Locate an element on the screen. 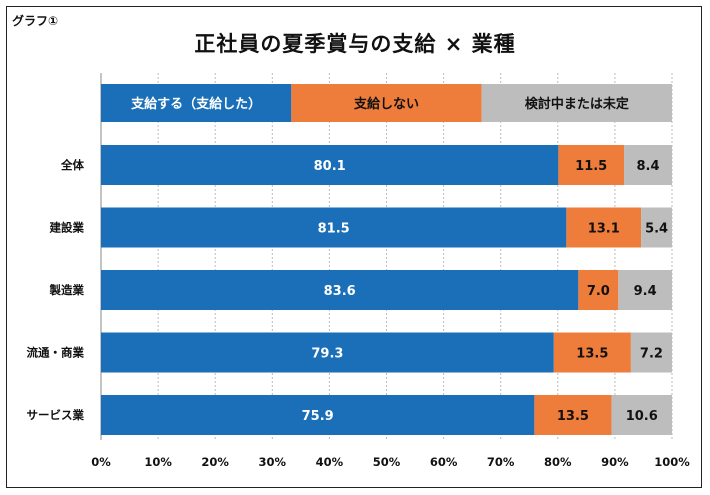 Image resolution: width=710 pixels, height=495 pixels. x-tick-label: 50% is located at coordinates (387, 462).